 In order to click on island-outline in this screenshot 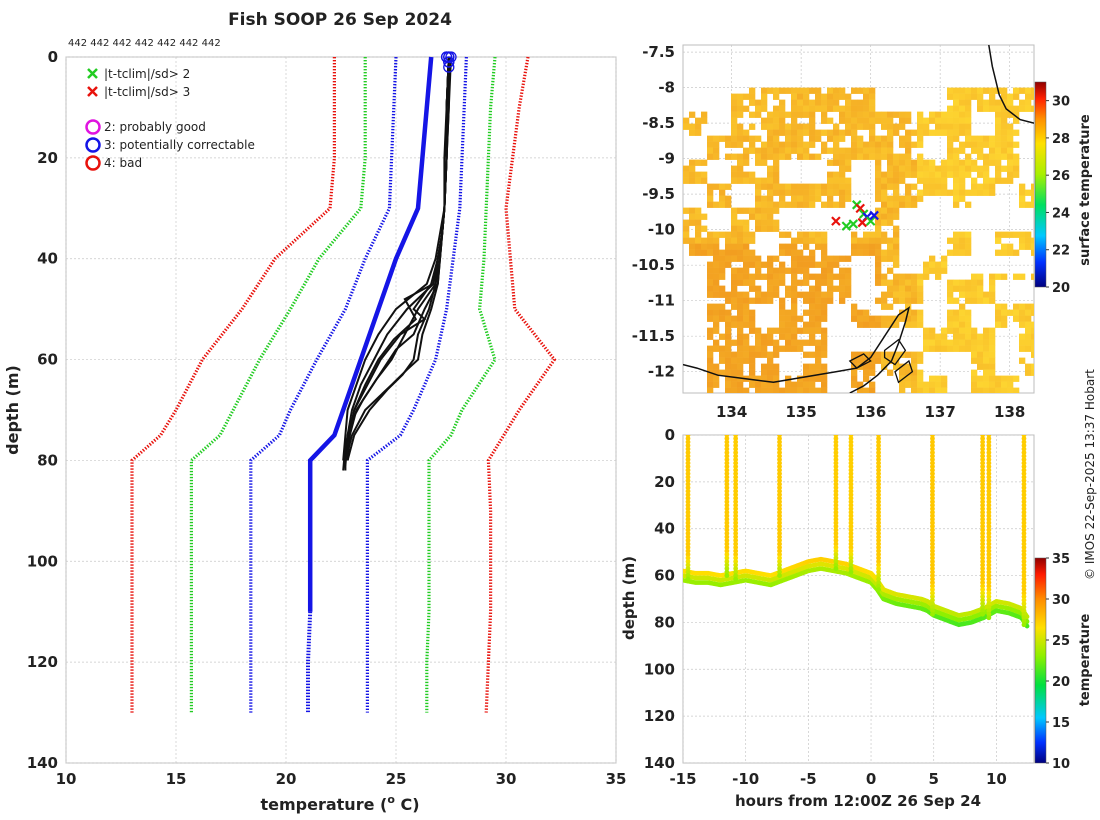, I will do `click(860, 361)`.